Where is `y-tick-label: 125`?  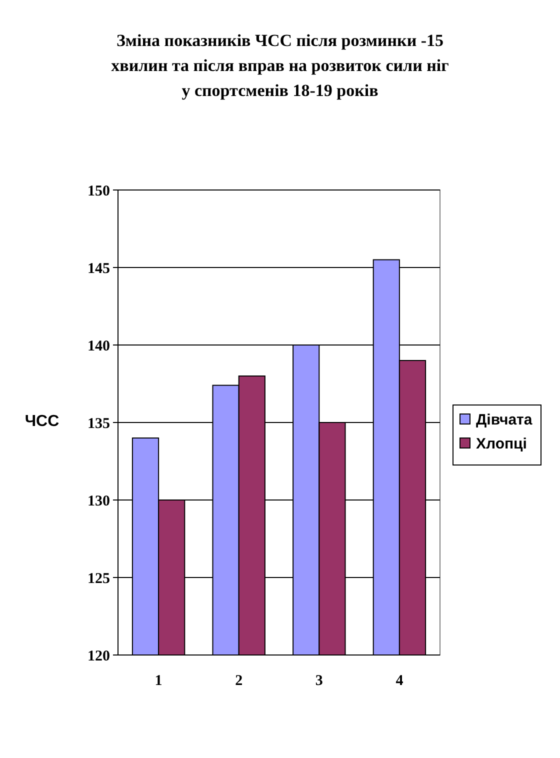
y-tick-label: 125 is located at coordinates (99, 578).